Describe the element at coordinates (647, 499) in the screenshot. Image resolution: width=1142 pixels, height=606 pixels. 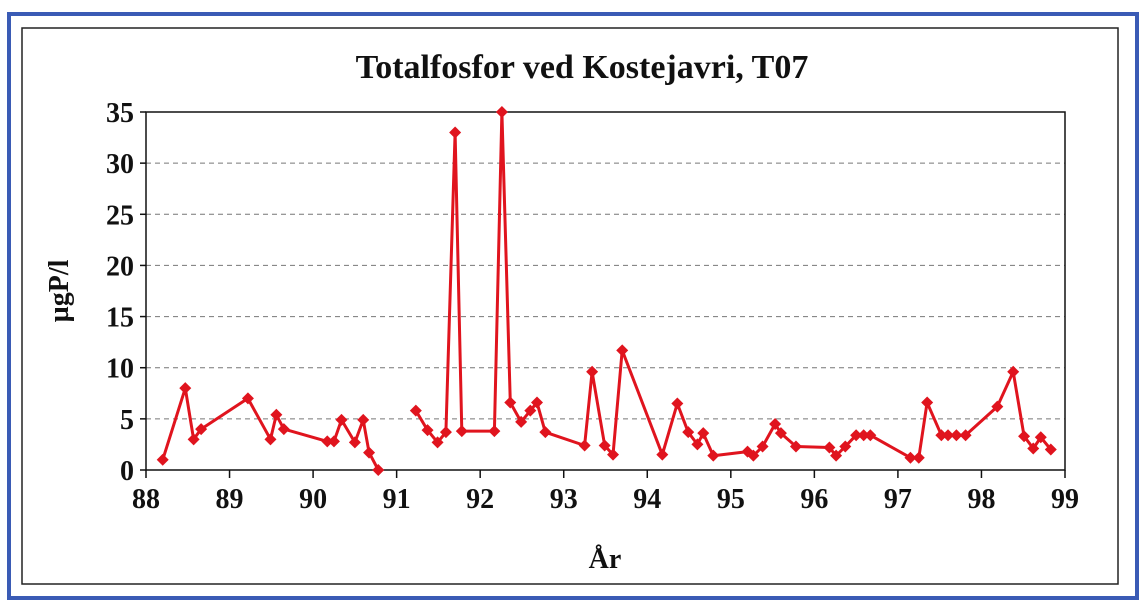
I see `x-tick-label: 94` at that location.